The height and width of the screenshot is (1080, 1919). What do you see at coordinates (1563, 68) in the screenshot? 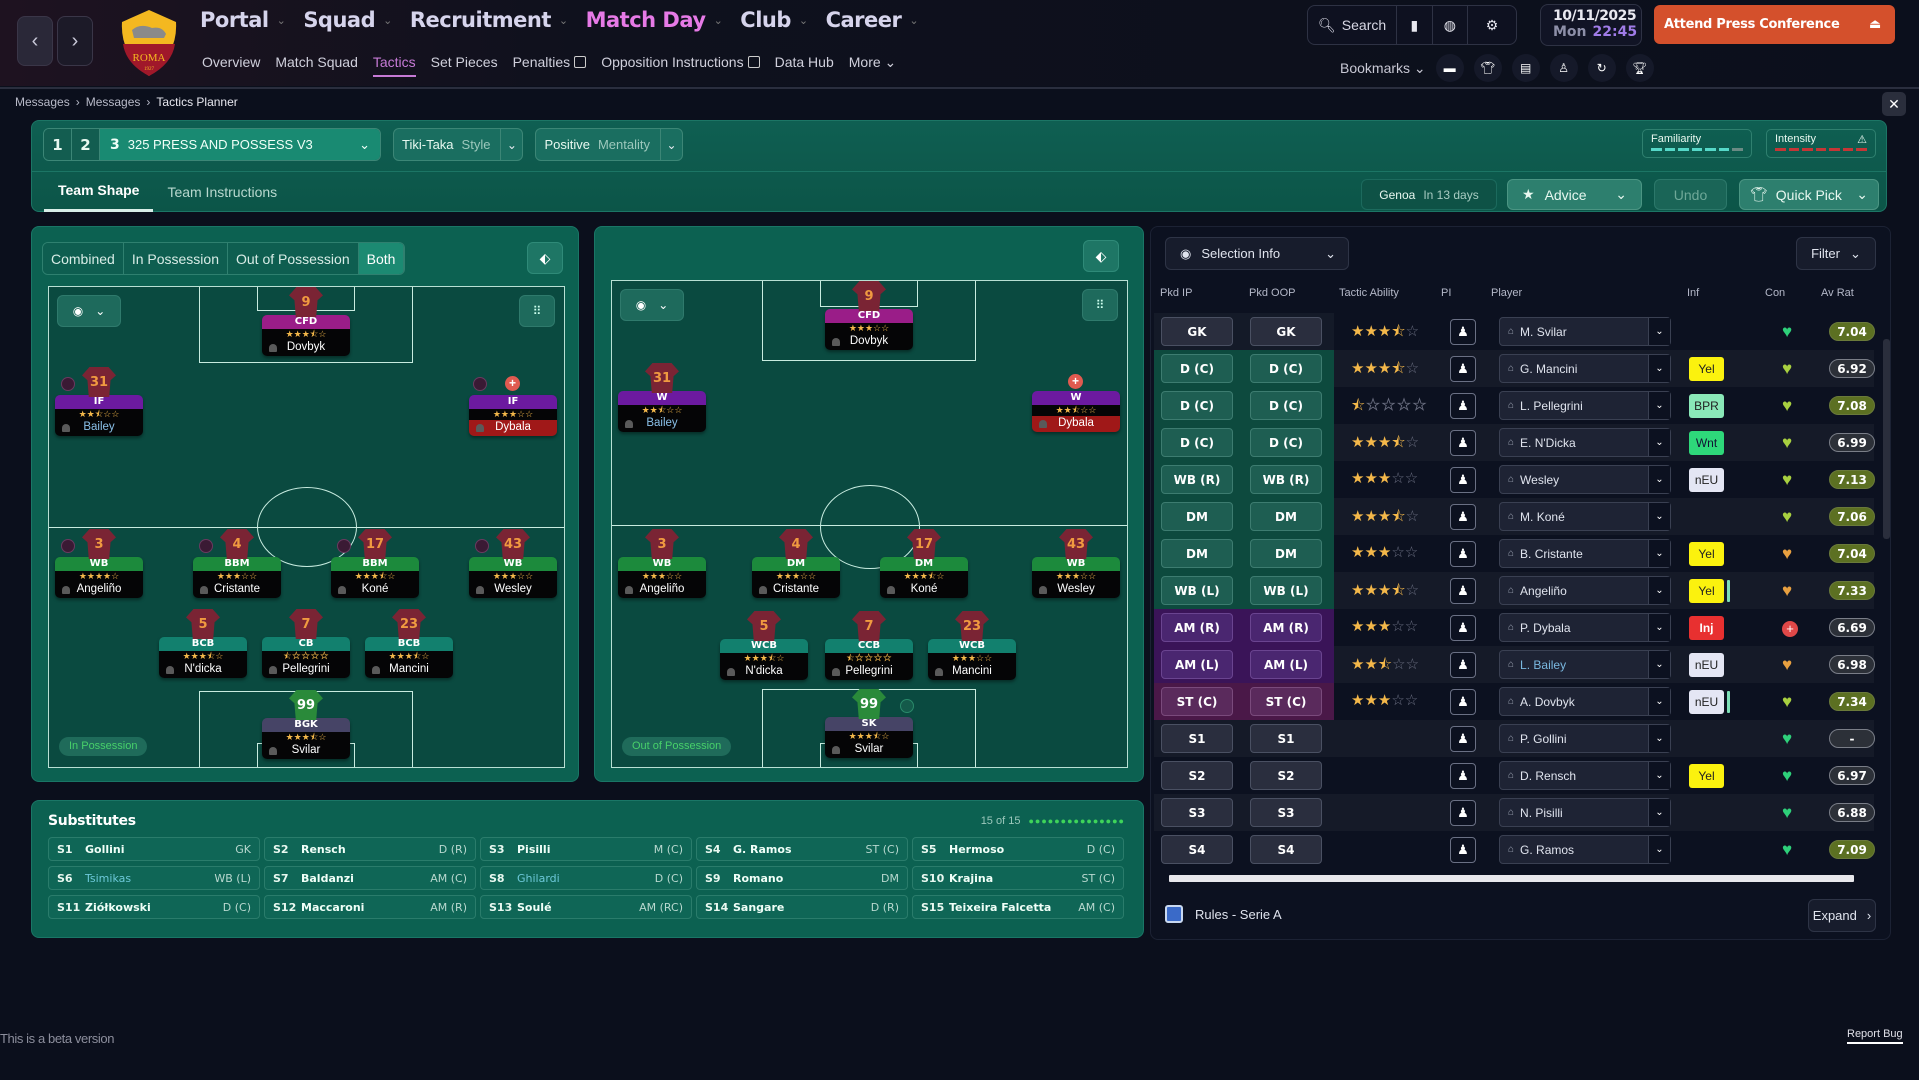
I see `staff-icon: ♙` at bounding box center [1563, 68].